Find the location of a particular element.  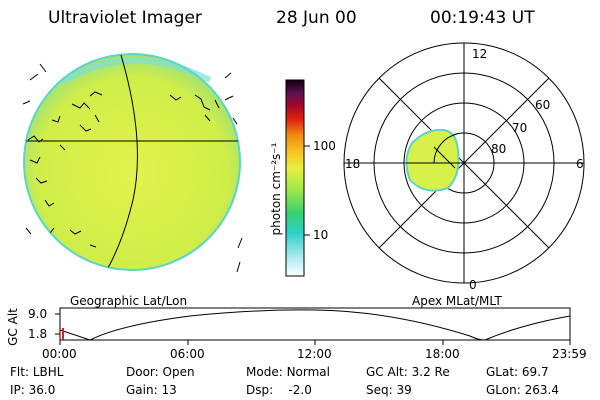

altitude-xtick-label-6: 06:00 is located at coordinates (187, 354).